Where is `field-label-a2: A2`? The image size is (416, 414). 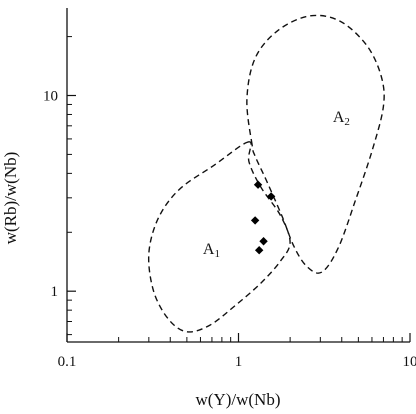 field-label-a2: A2 is located at coordinates (341, 118).